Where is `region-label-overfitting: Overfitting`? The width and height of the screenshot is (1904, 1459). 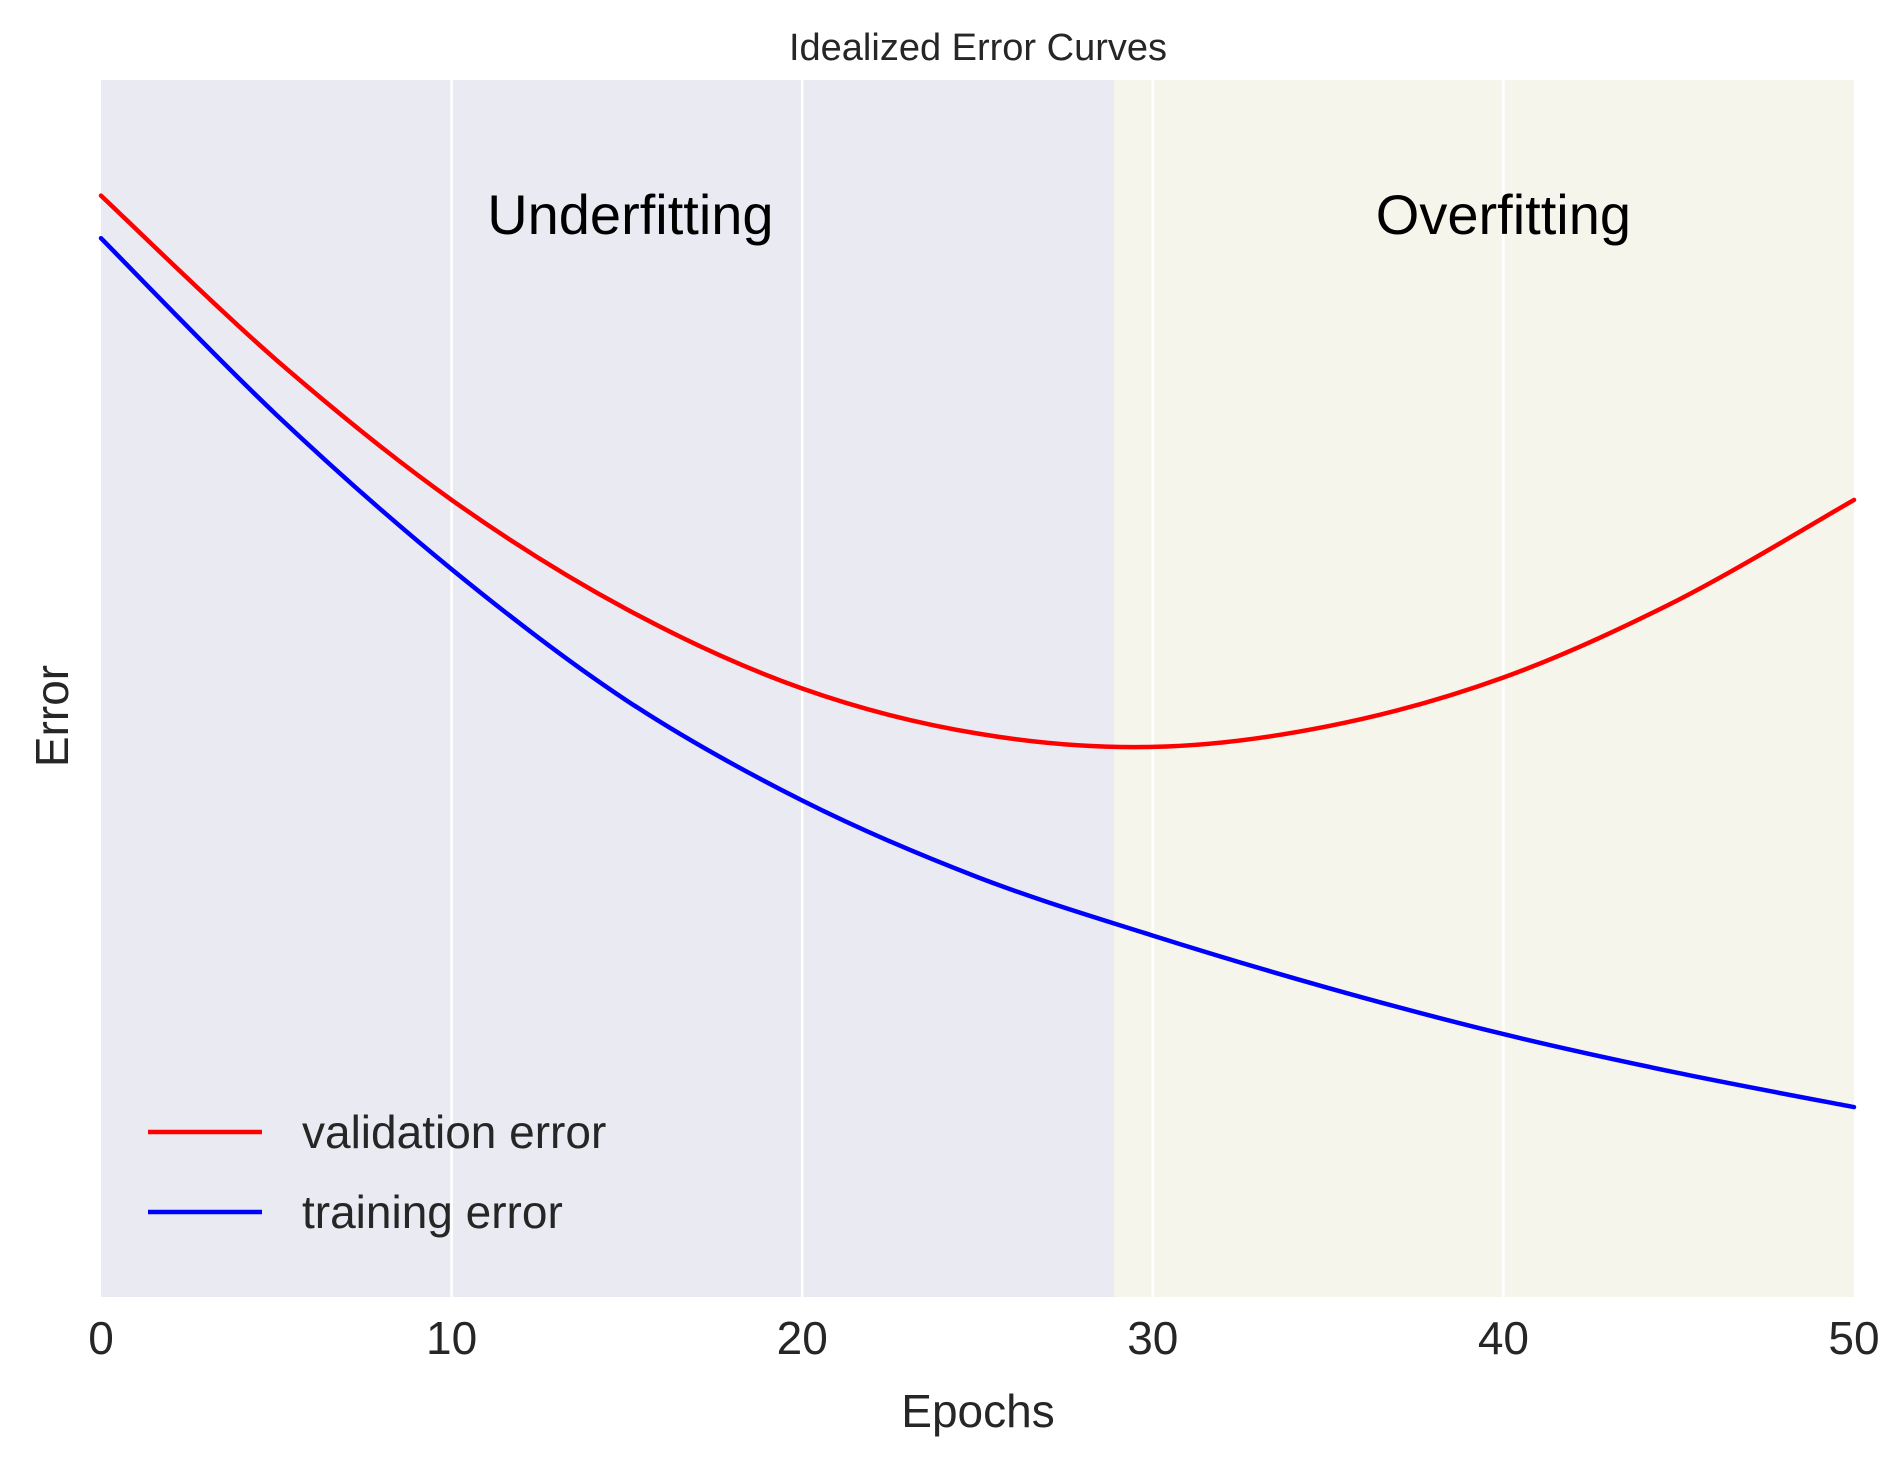
region-label-overfitting: Overfitting is located at coordinates (1503, 214).